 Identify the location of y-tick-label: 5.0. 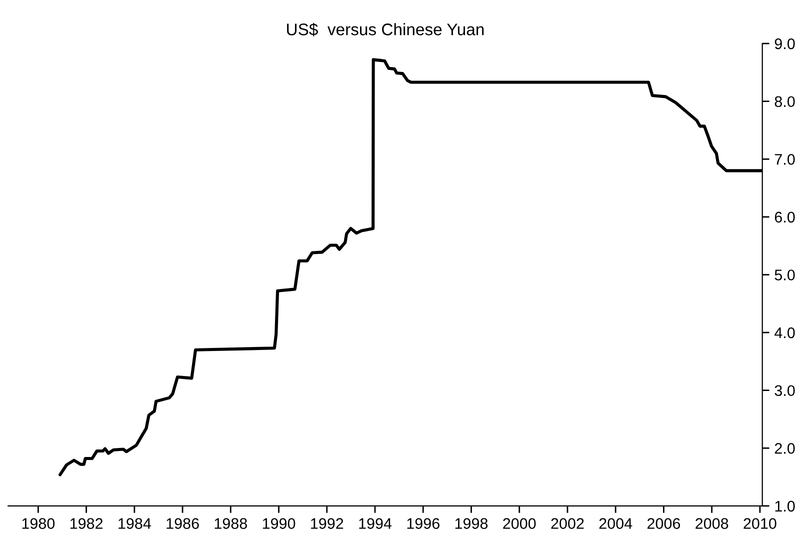
(784, 275).